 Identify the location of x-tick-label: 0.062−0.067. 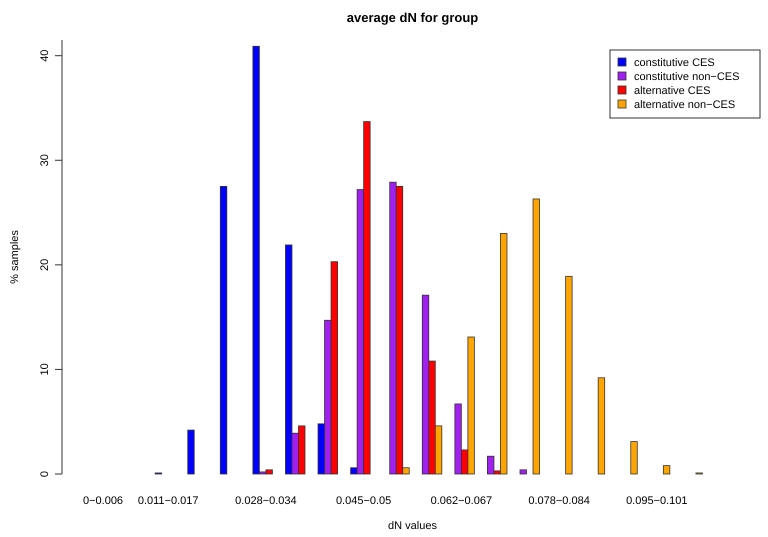
(461, 501).